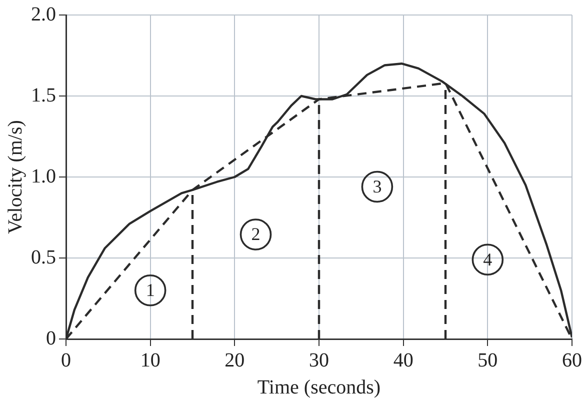  Describe the element at coordinates (319, 387) in the screenshot. I see `x-axis-title: Time (seconds)` at that location.